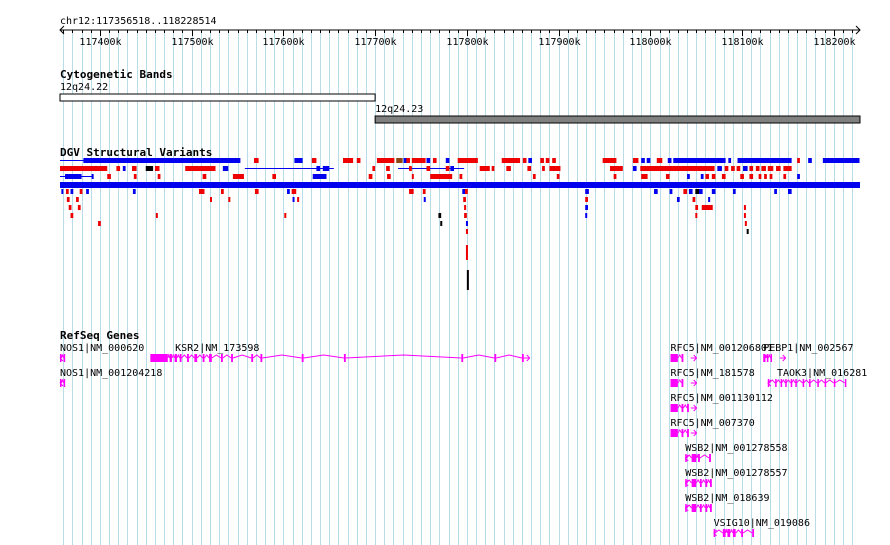 This screenshot has width=890, height=545. What do you see at coordinates (727, 502) in the screenshot?
I see `gene-WSB2|NM_018639: WSB2|NM_018639` at bounding box center [727, 502].